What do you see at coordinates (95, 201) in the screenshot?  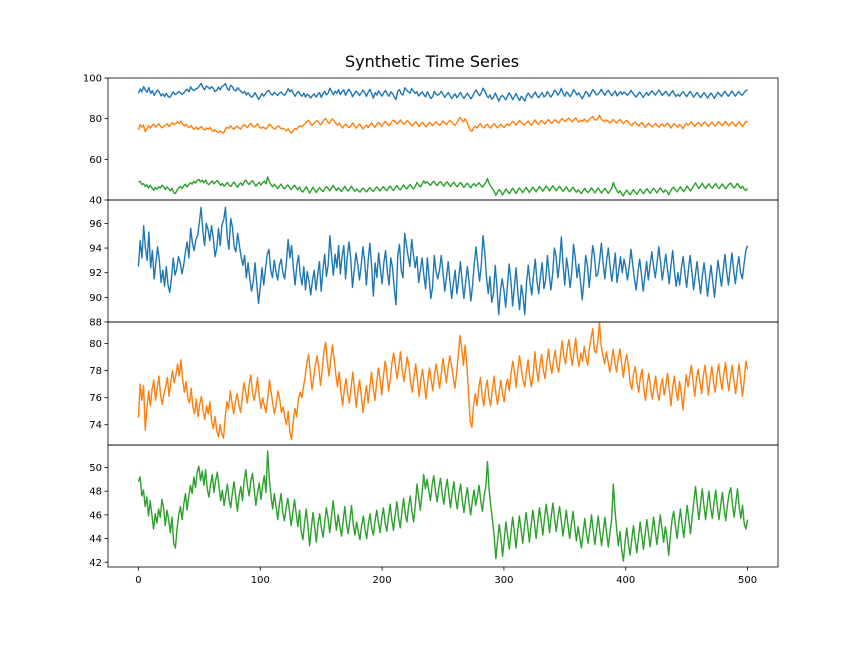 I see `y-tick-label: 40` at bounding box center [95, 201].